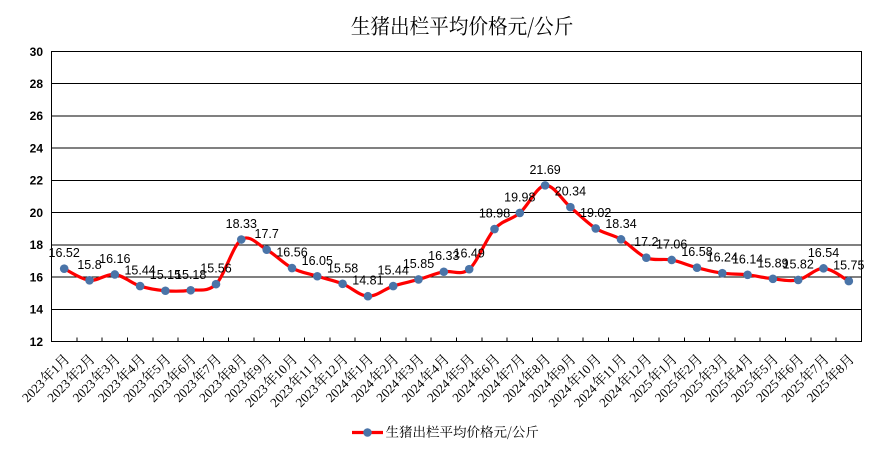  I want to click on svg-text: 30, so click(37, 52).